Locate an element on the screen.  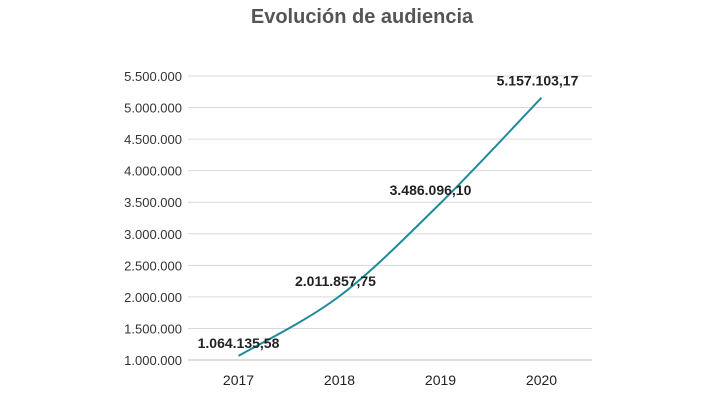
y-tick-label: 3.500.000 is located at coordinates (153, 202).